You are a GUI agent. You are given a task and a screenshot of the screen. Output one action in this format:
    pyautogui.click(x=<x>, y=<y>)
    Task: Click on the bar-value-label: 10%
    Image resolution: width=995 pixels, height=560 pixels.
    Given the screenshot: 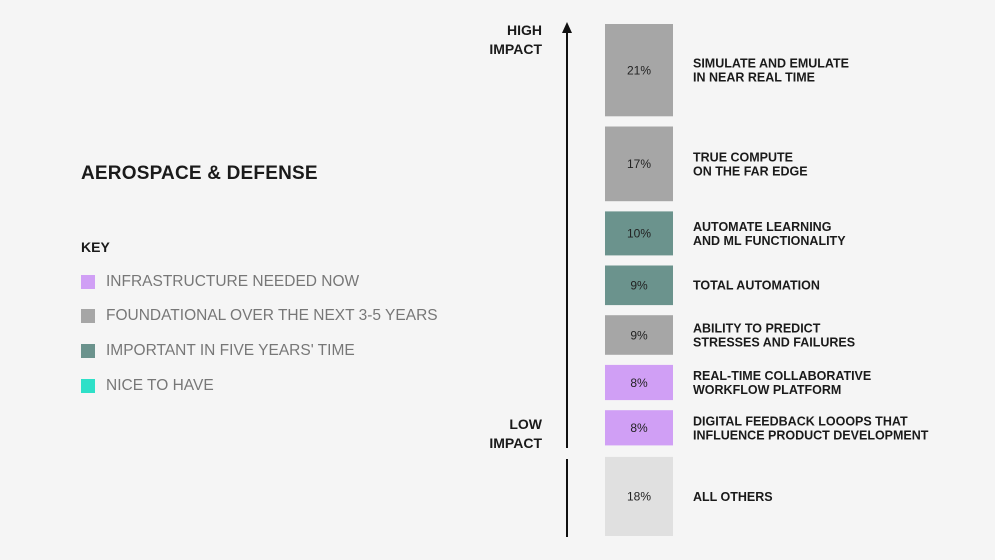 What is the action you would take?
    pyautogui.click(x=639, y=234)
    